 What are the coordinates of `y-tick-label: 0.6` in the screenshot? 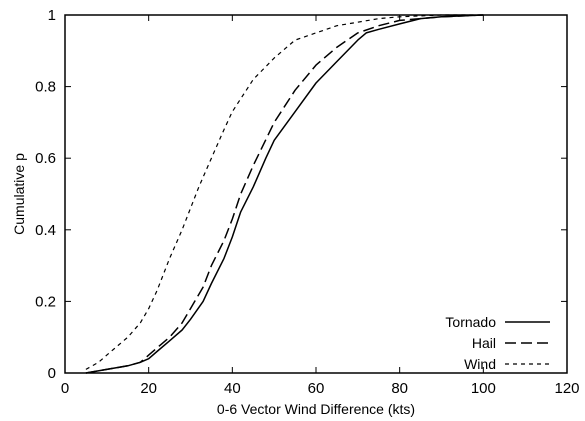 It's located at (45, 158).